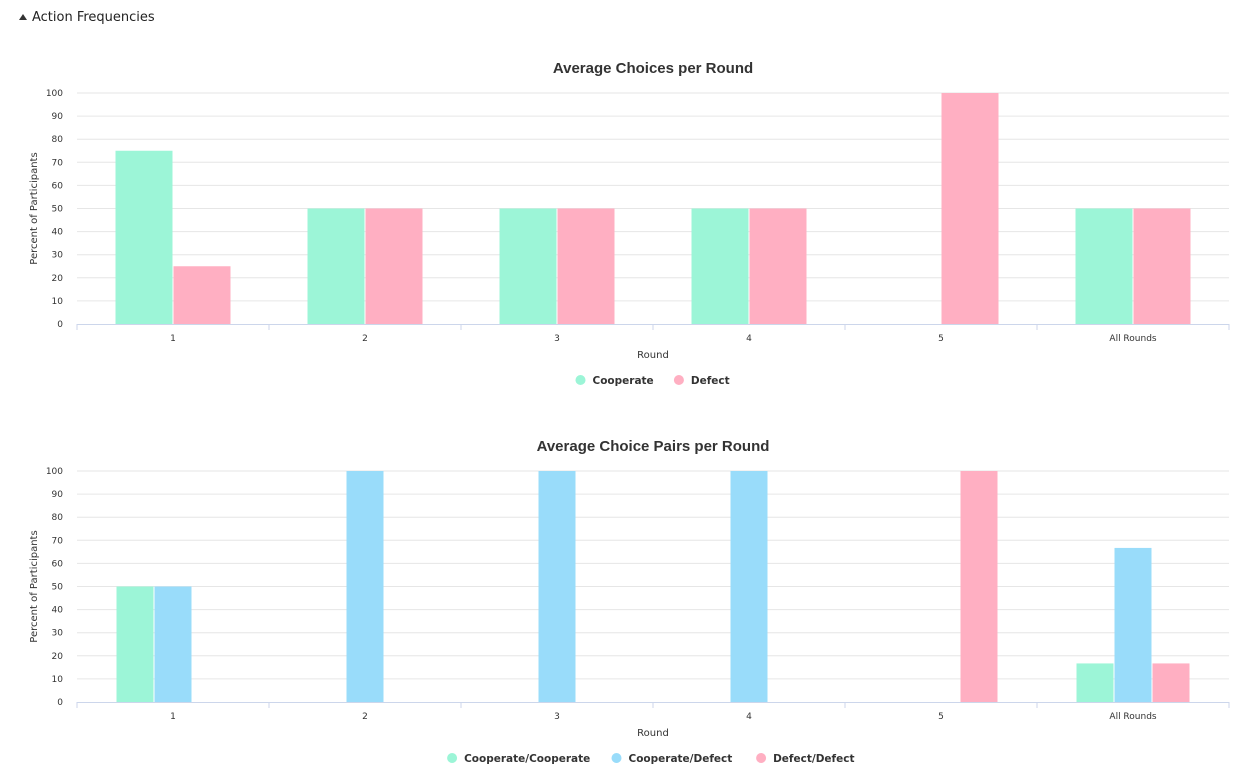 The height and width of the screenshot is (779, 1246). Describe the element at coordinates (58, 588) in the screenshot. I see `chart2-y-tick-label: 50` at that location.